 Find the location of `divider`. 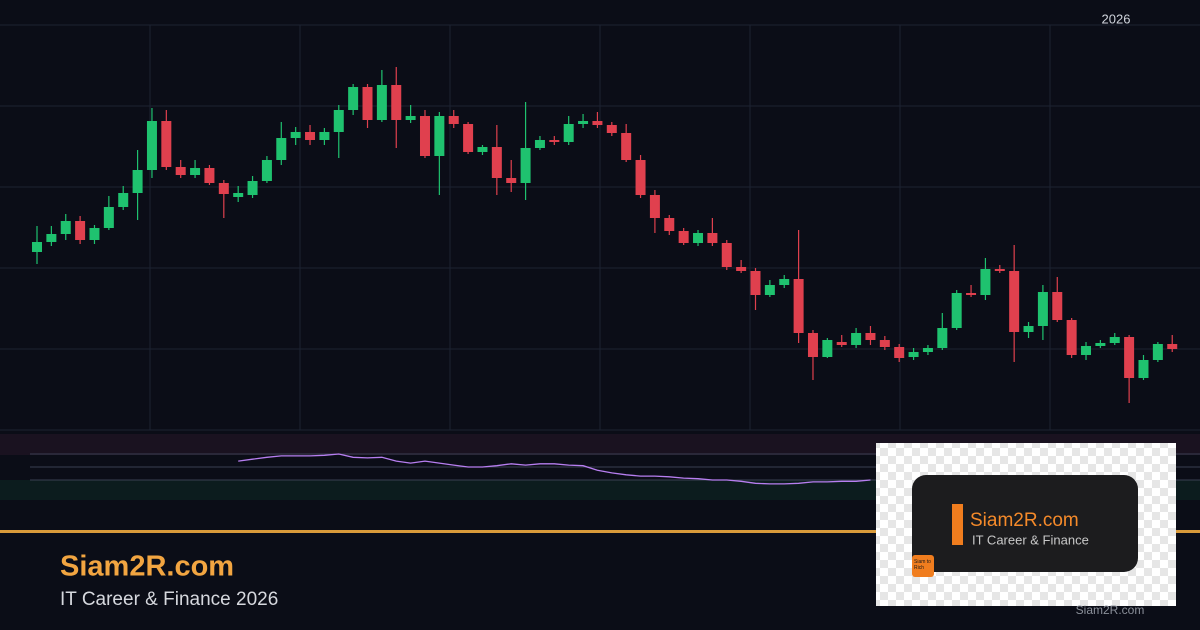

divider is located at coordinates (600, 531).